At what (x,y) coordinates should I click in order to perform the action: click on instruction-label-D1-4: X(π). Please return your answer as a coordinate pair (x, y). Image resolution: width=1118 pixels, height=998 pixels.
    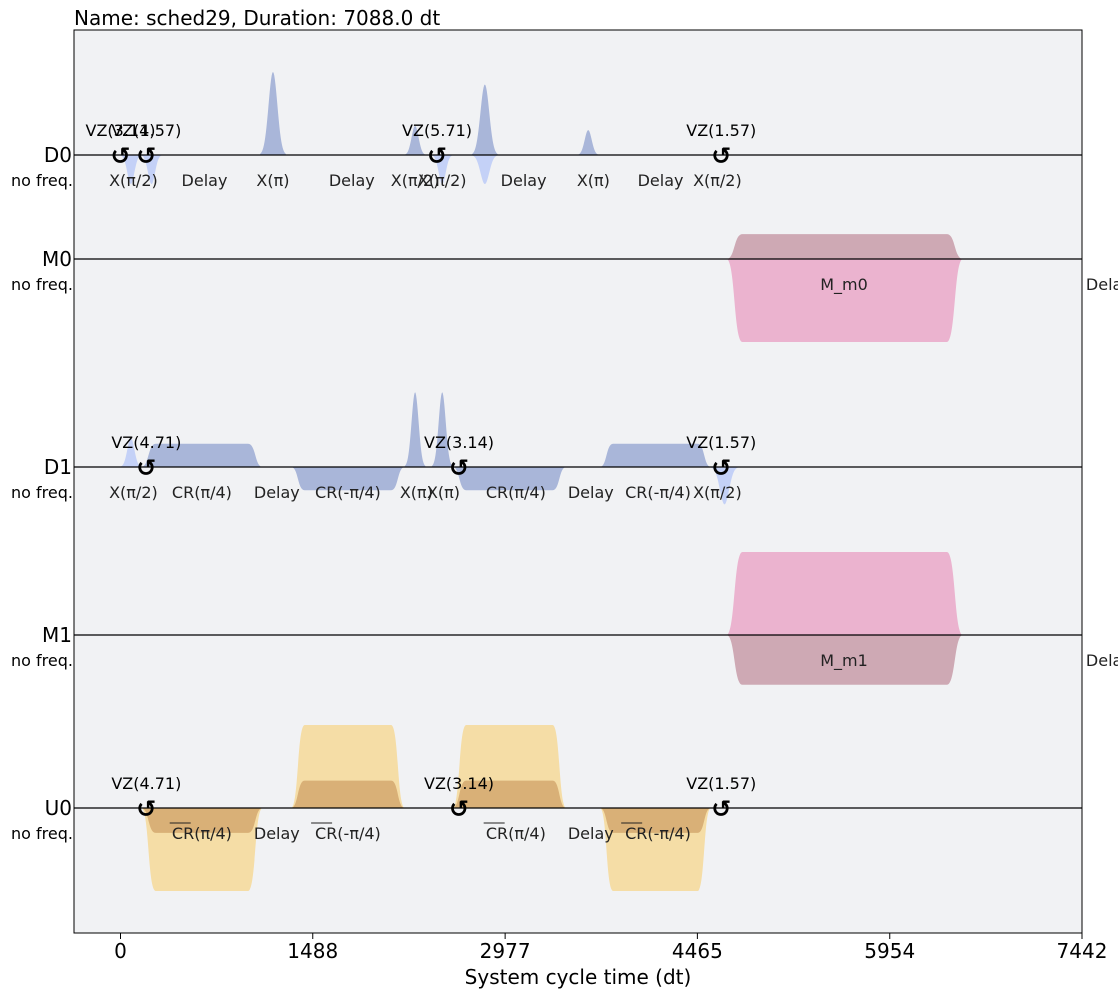
    Looking at the image, I should click on (416, 492).